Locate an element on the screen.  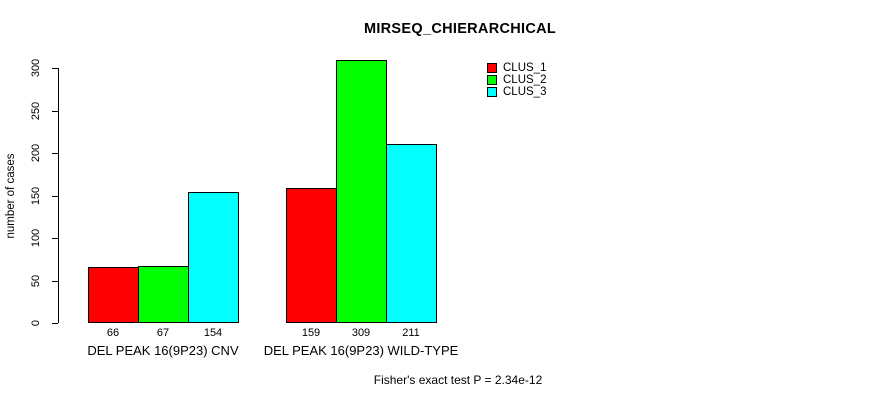
y-tick-label: 150 is located at coordinates (36, 195).